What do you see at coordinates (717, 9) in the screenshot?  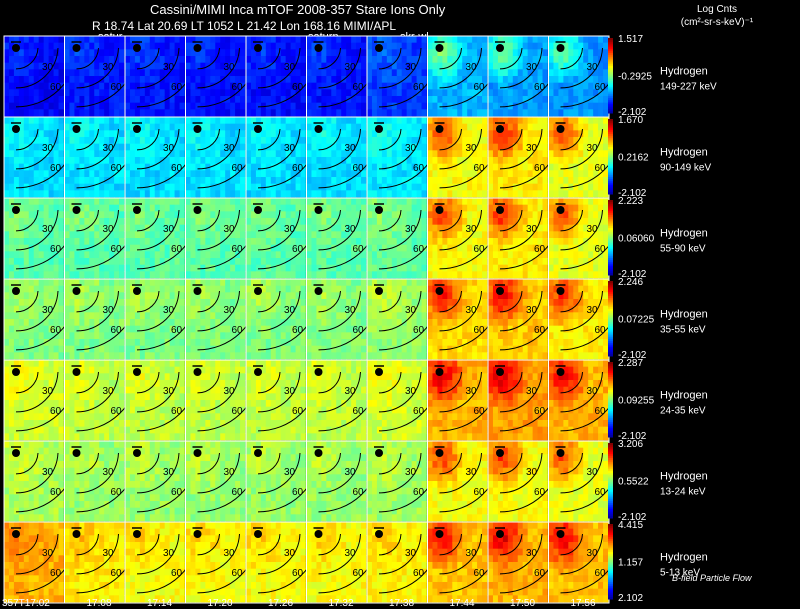 I see `colorbar-units-title: Log Cnts` at bounding box center [717, 9].